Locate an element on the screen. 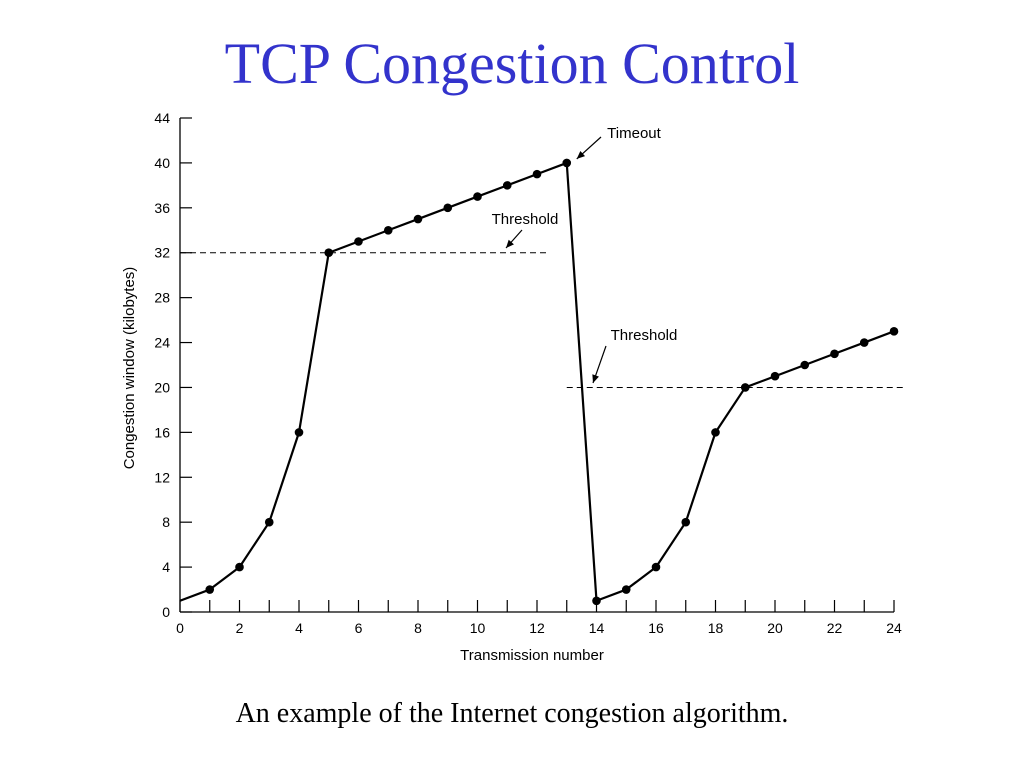 The image size is (1024, 768). x-tick-label: 0 is located at coordinates (180, 628).